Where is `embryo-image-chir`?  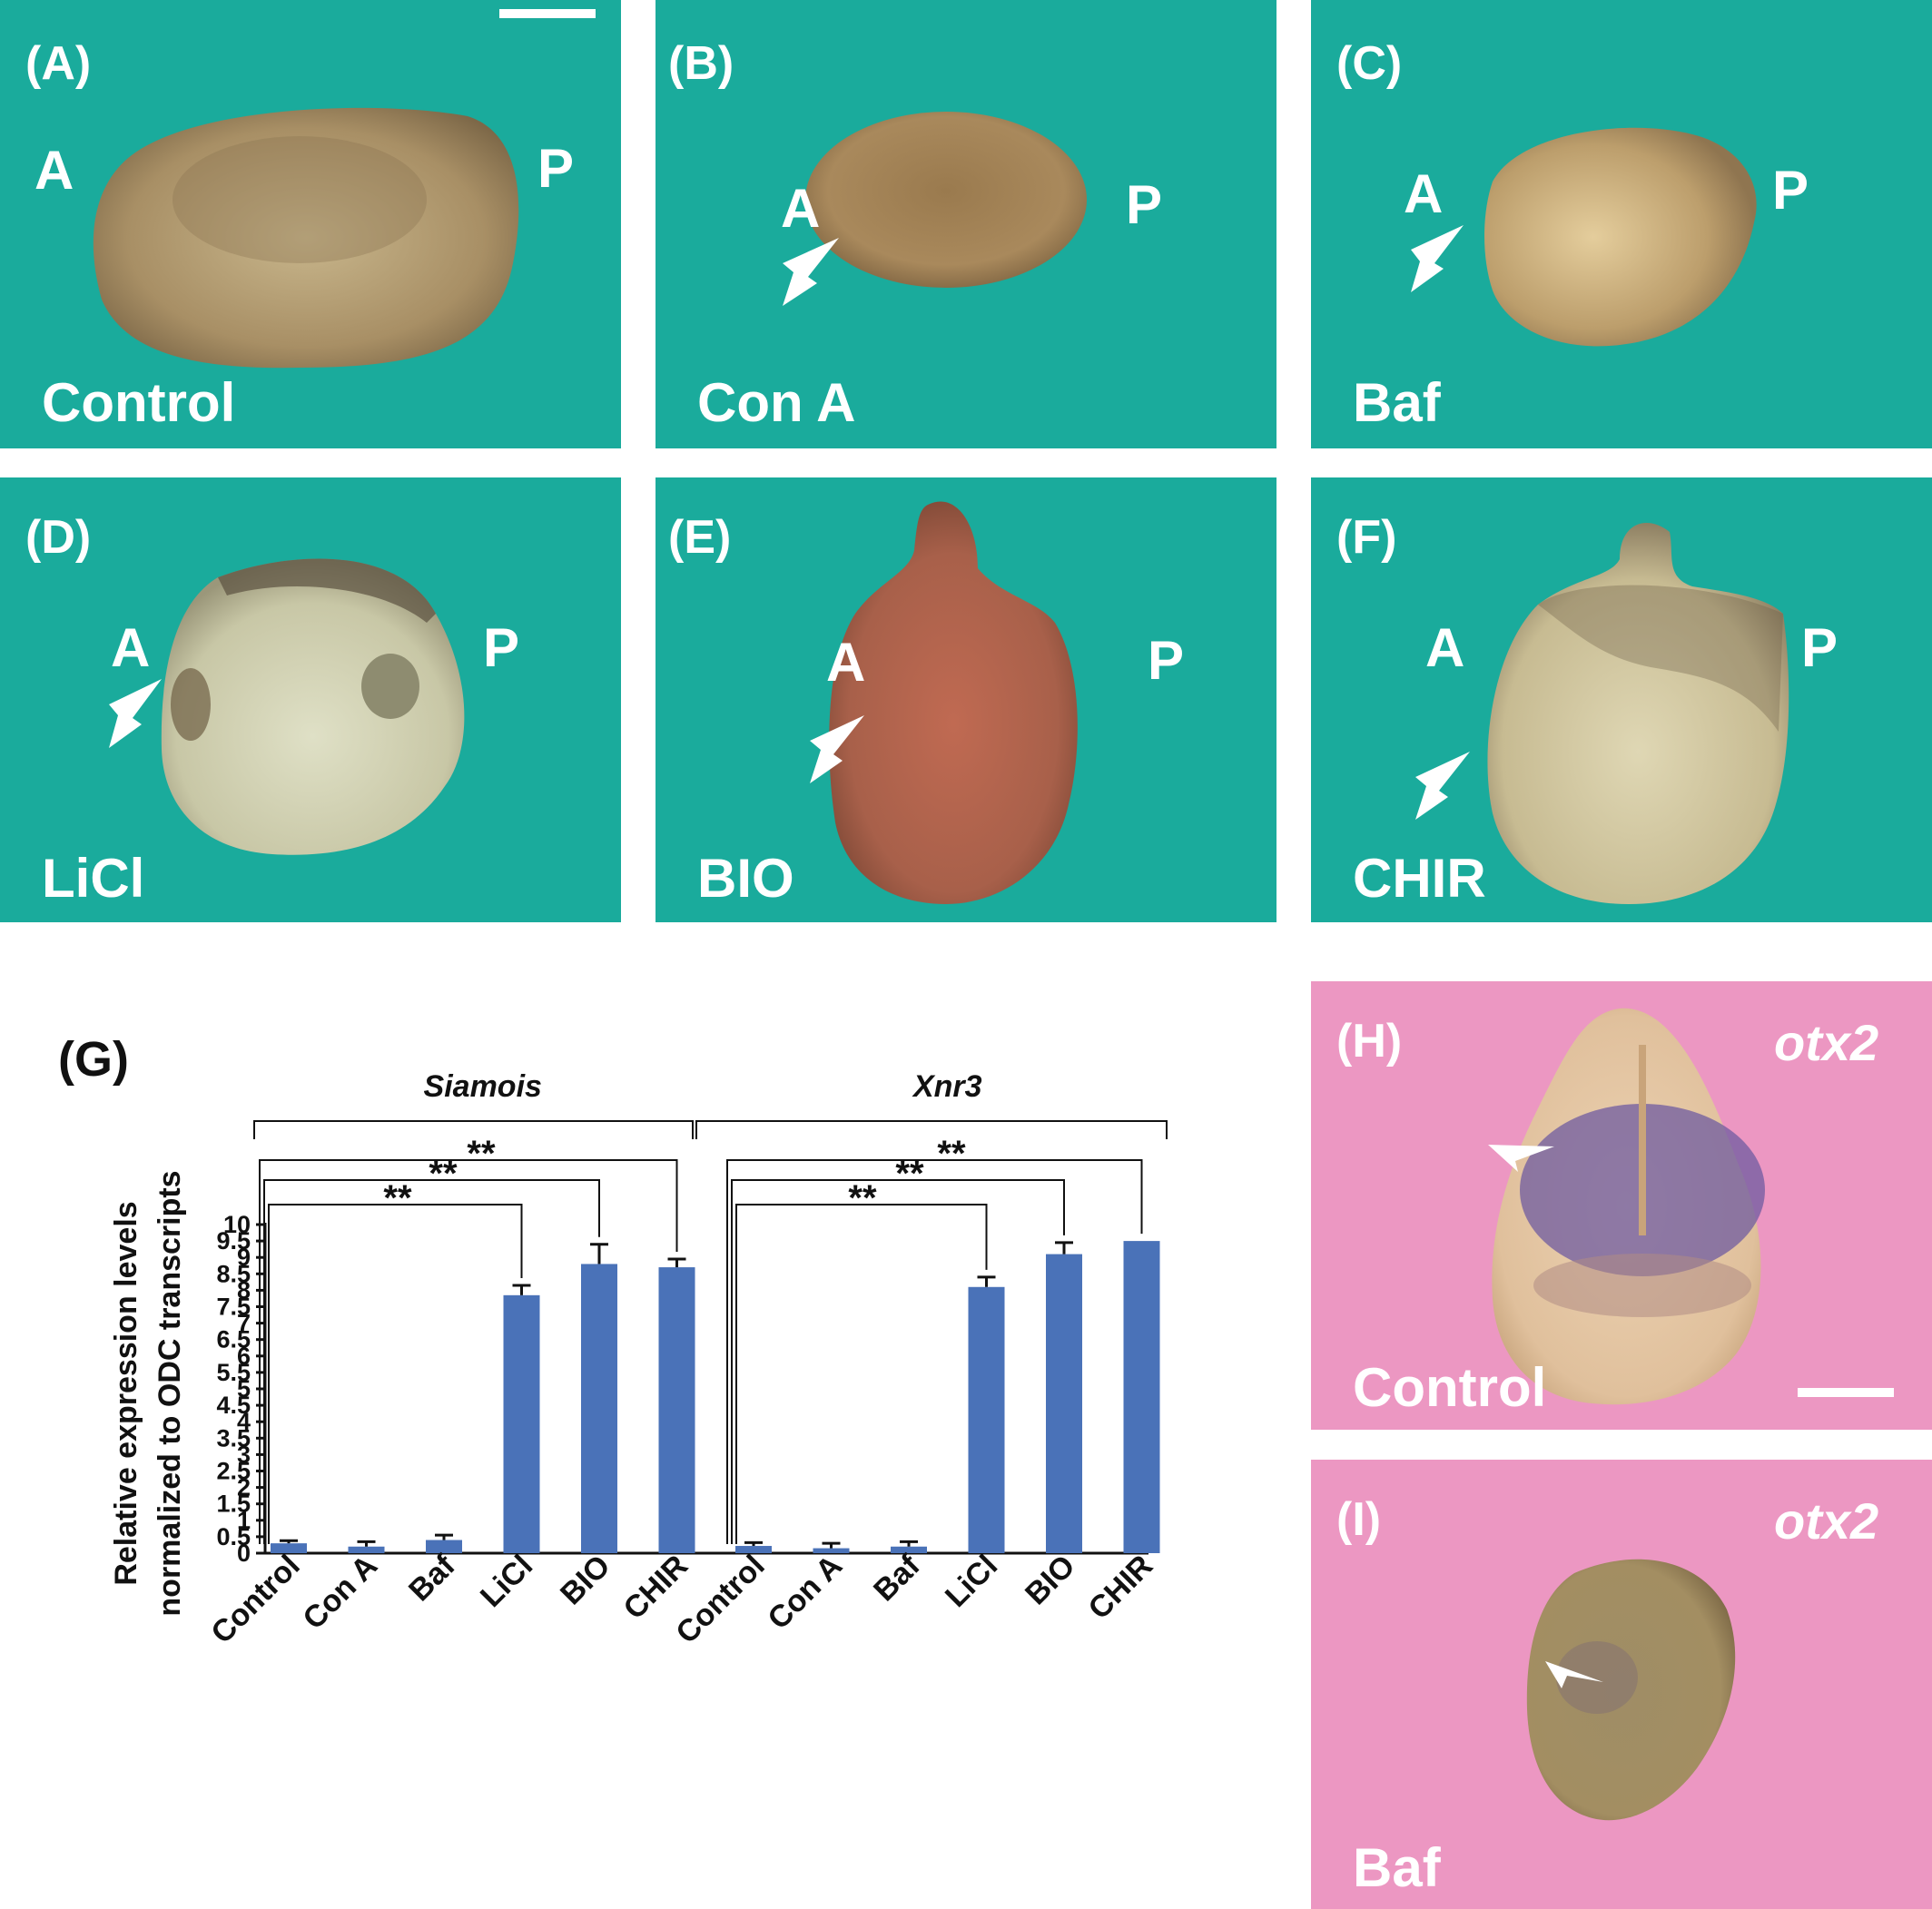 embryo-image-chir is located at coordinates (1602, 714).